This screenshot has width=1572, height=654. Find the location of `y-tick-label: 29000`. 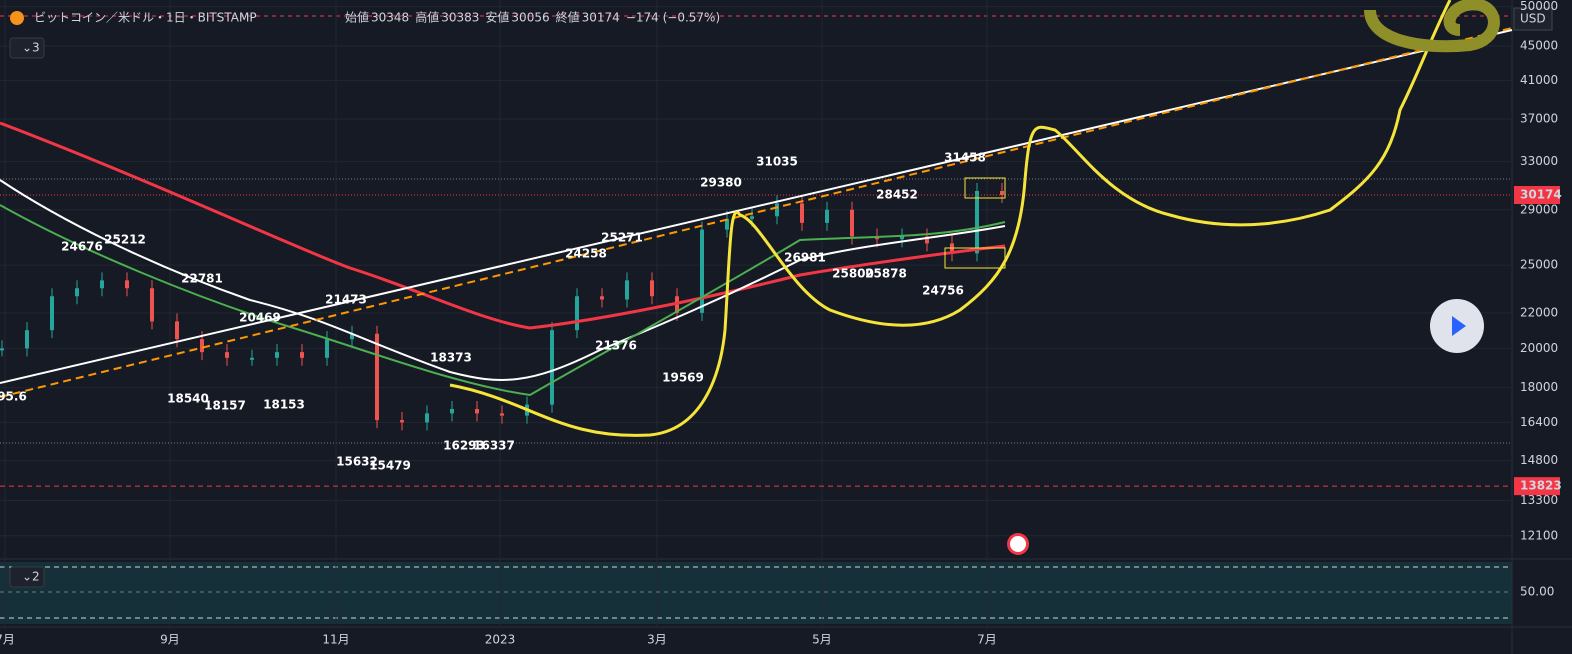

y-tick-label: 29000 is located at coordinates (1539, 209).